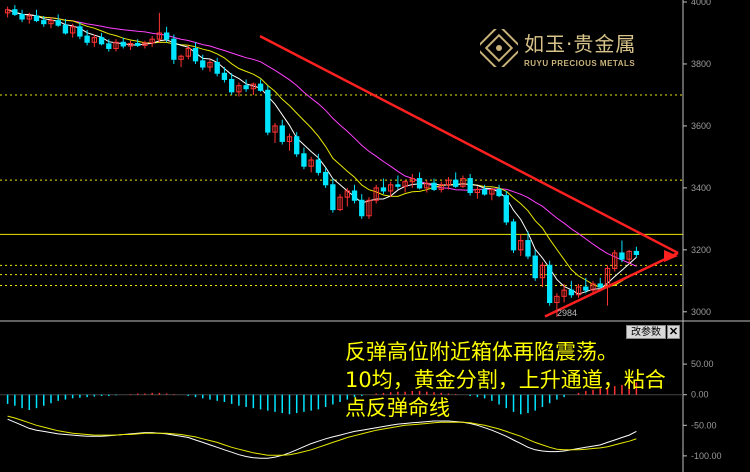 The height and width of the screenshot is (472, 750). What do you see at coordinates (701, 3) in the screenshot?
I see `price-tick-label: 4000` at bounding box center [701, 3].